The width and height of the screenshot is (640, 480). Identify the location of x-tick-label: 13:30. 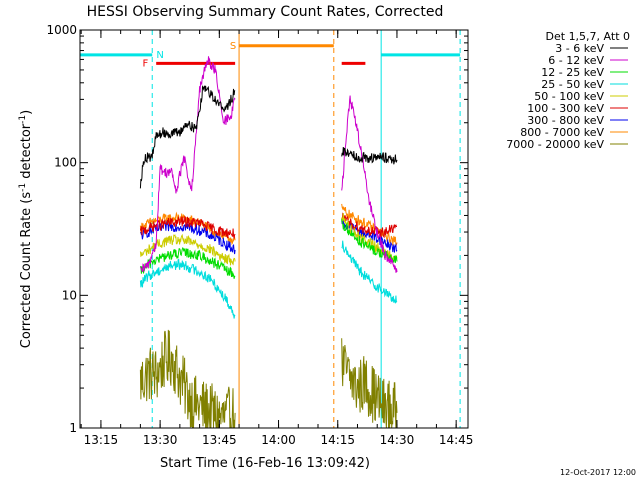
(160, 440).